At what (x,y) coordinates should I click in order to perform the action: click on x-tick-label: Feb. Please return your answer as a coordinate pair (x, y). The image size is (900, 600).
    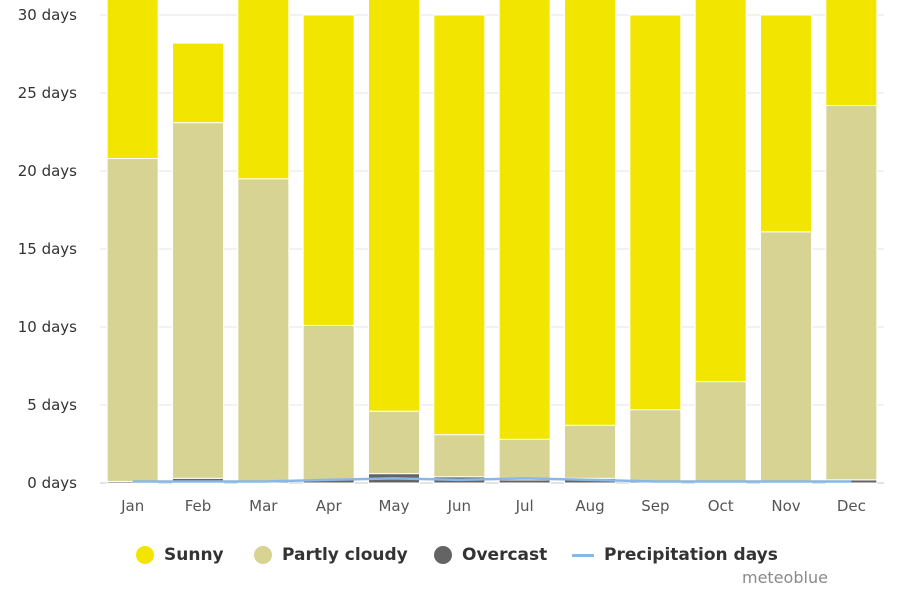
    Looking at the image, I should click on (198, 506).